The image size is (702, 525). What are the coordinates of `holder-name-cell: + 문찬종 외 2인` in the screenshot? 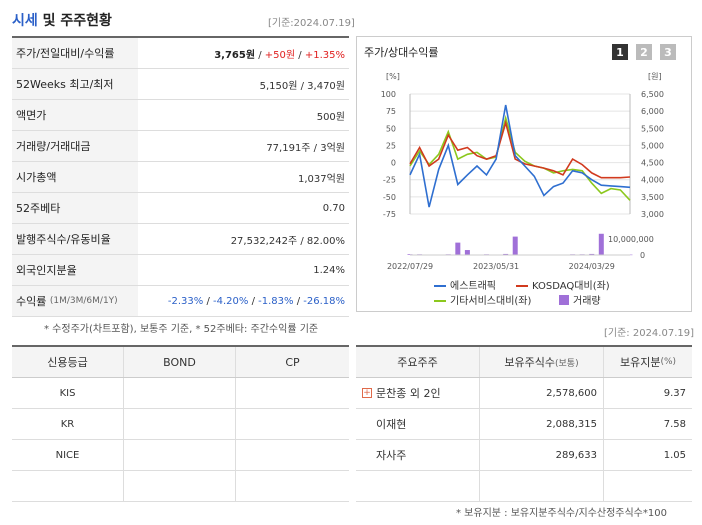 It's located at (418, 393).